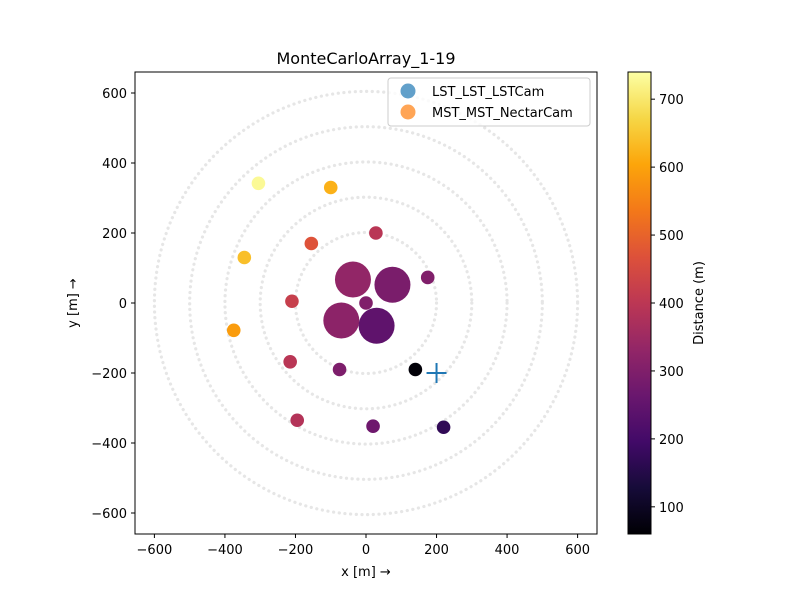 The image size is (800, 600). Describe the element at coordinates (155, 550) in the screenshot. I see `x-tick-label: −600` at that location.